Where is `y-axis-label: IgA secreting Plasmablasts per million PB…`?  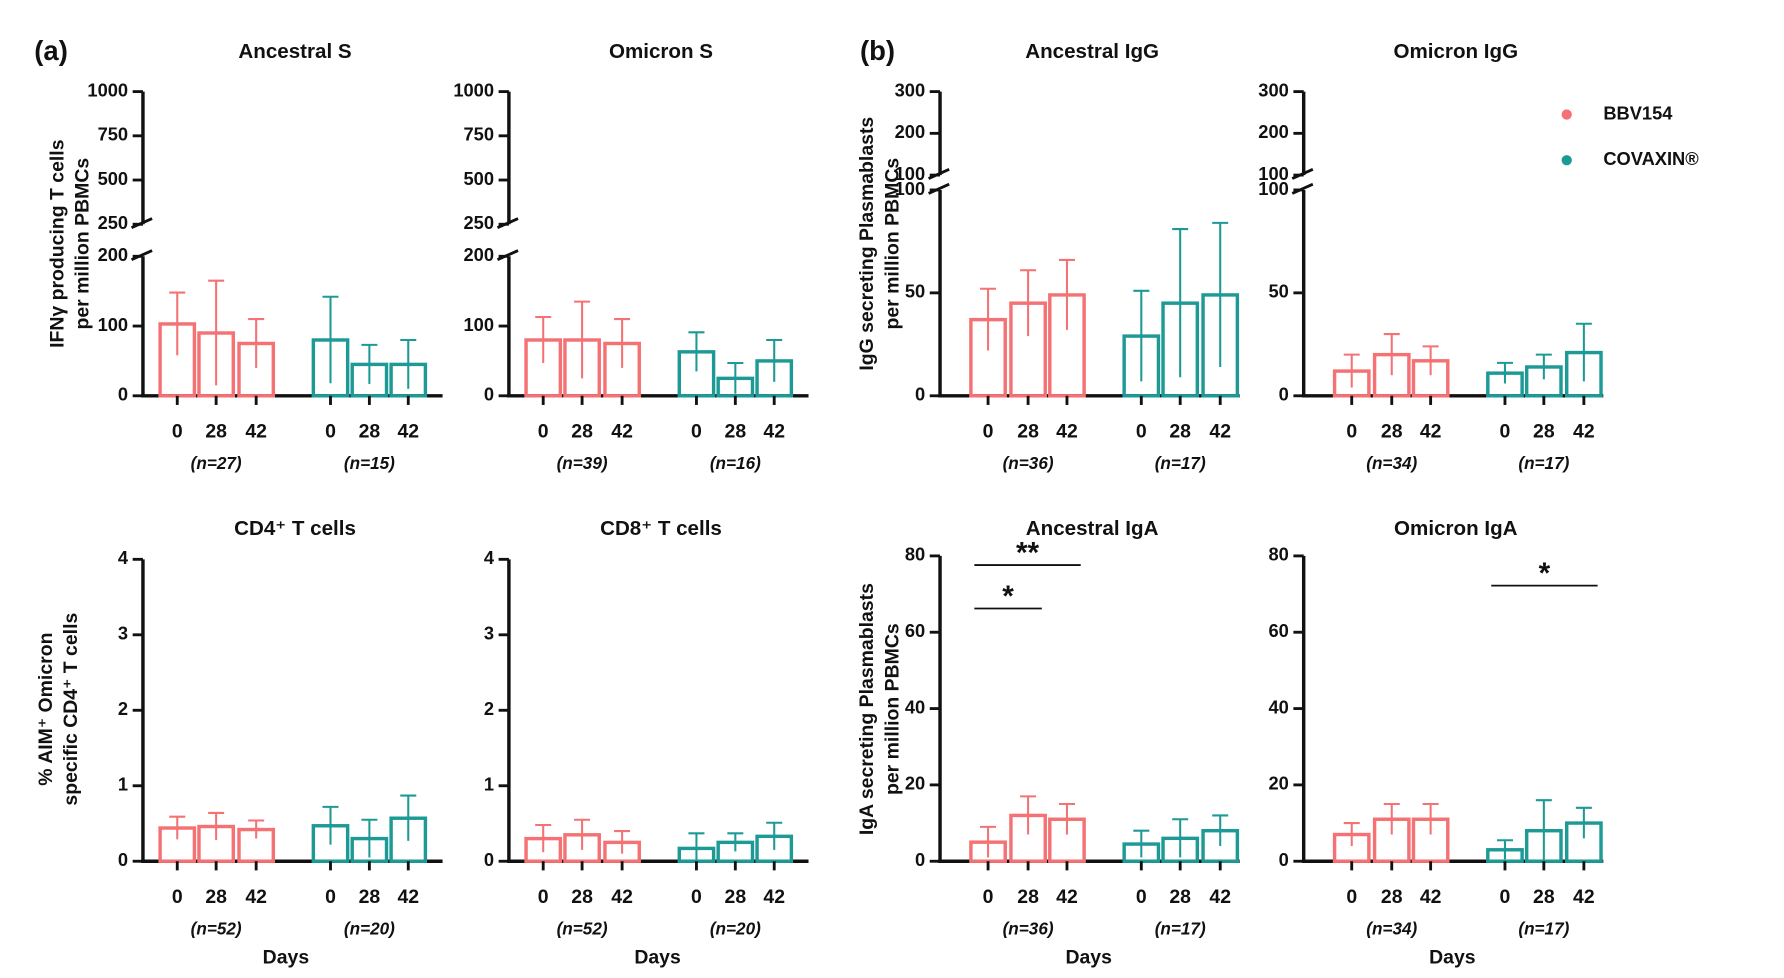
y-axis-label: IgA secreting Plasmablasts per million PB… is located at coordinates (879, 709).